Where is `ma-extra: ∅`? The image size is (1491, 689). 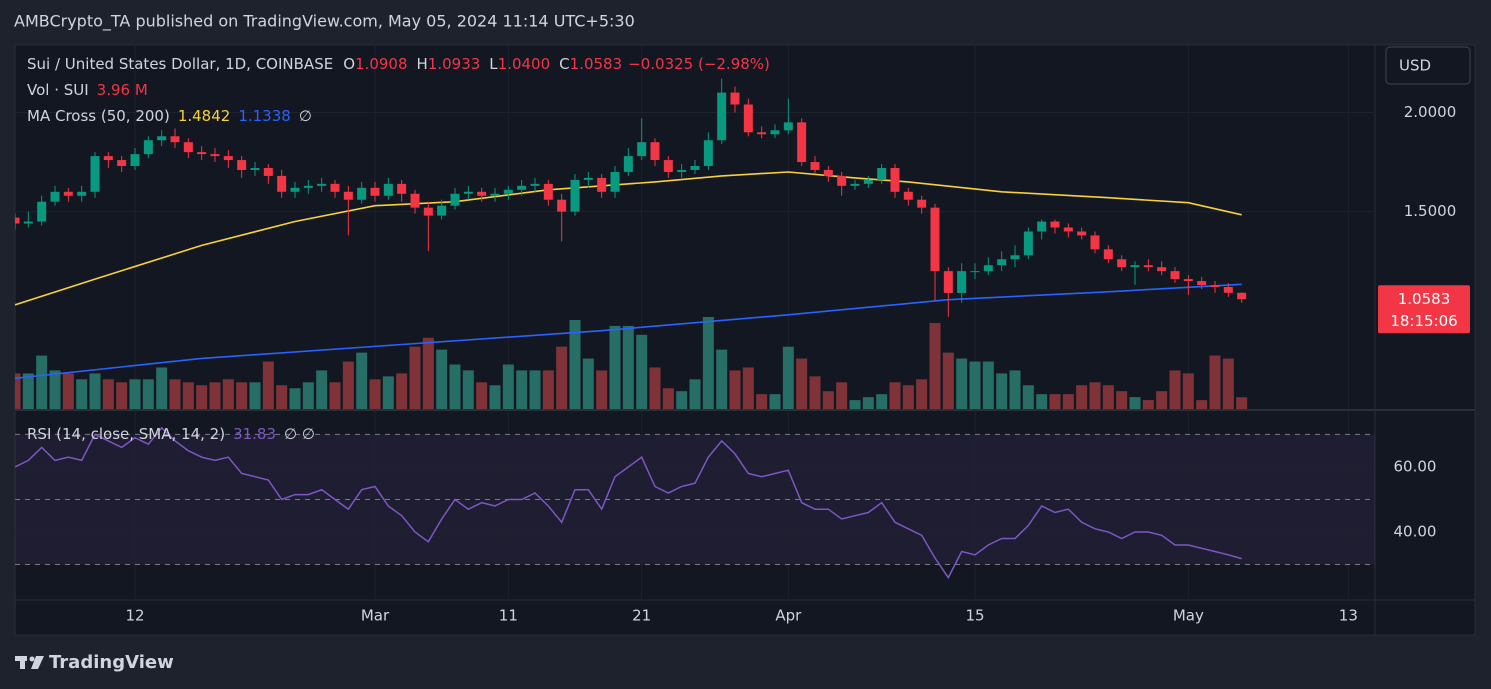 ma-extra: ∅ is located at coordinates (305, 116).